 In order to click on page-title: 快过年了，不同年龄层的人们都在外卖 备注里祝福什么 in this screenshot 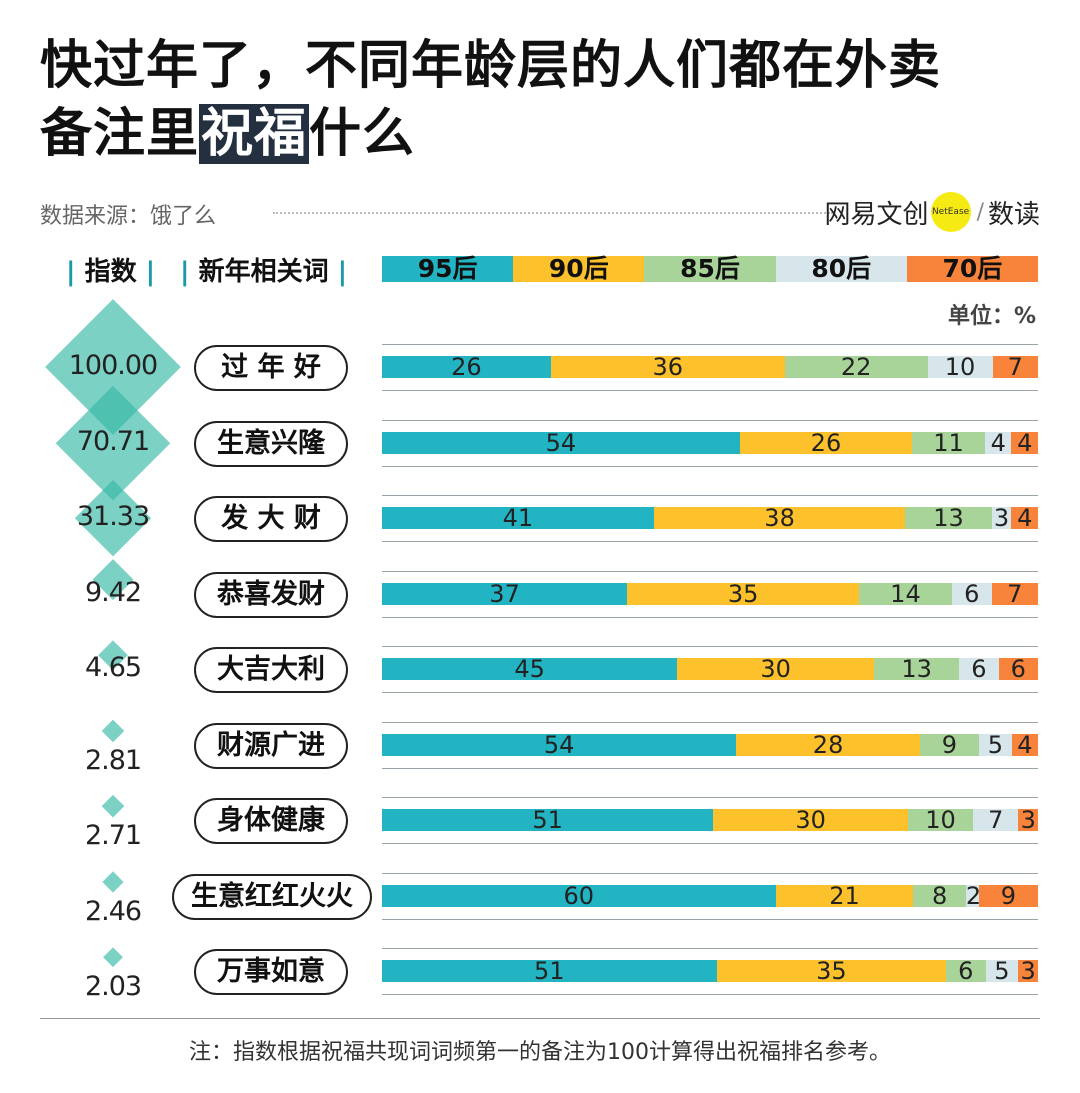, I will do `click(545, 100)`.